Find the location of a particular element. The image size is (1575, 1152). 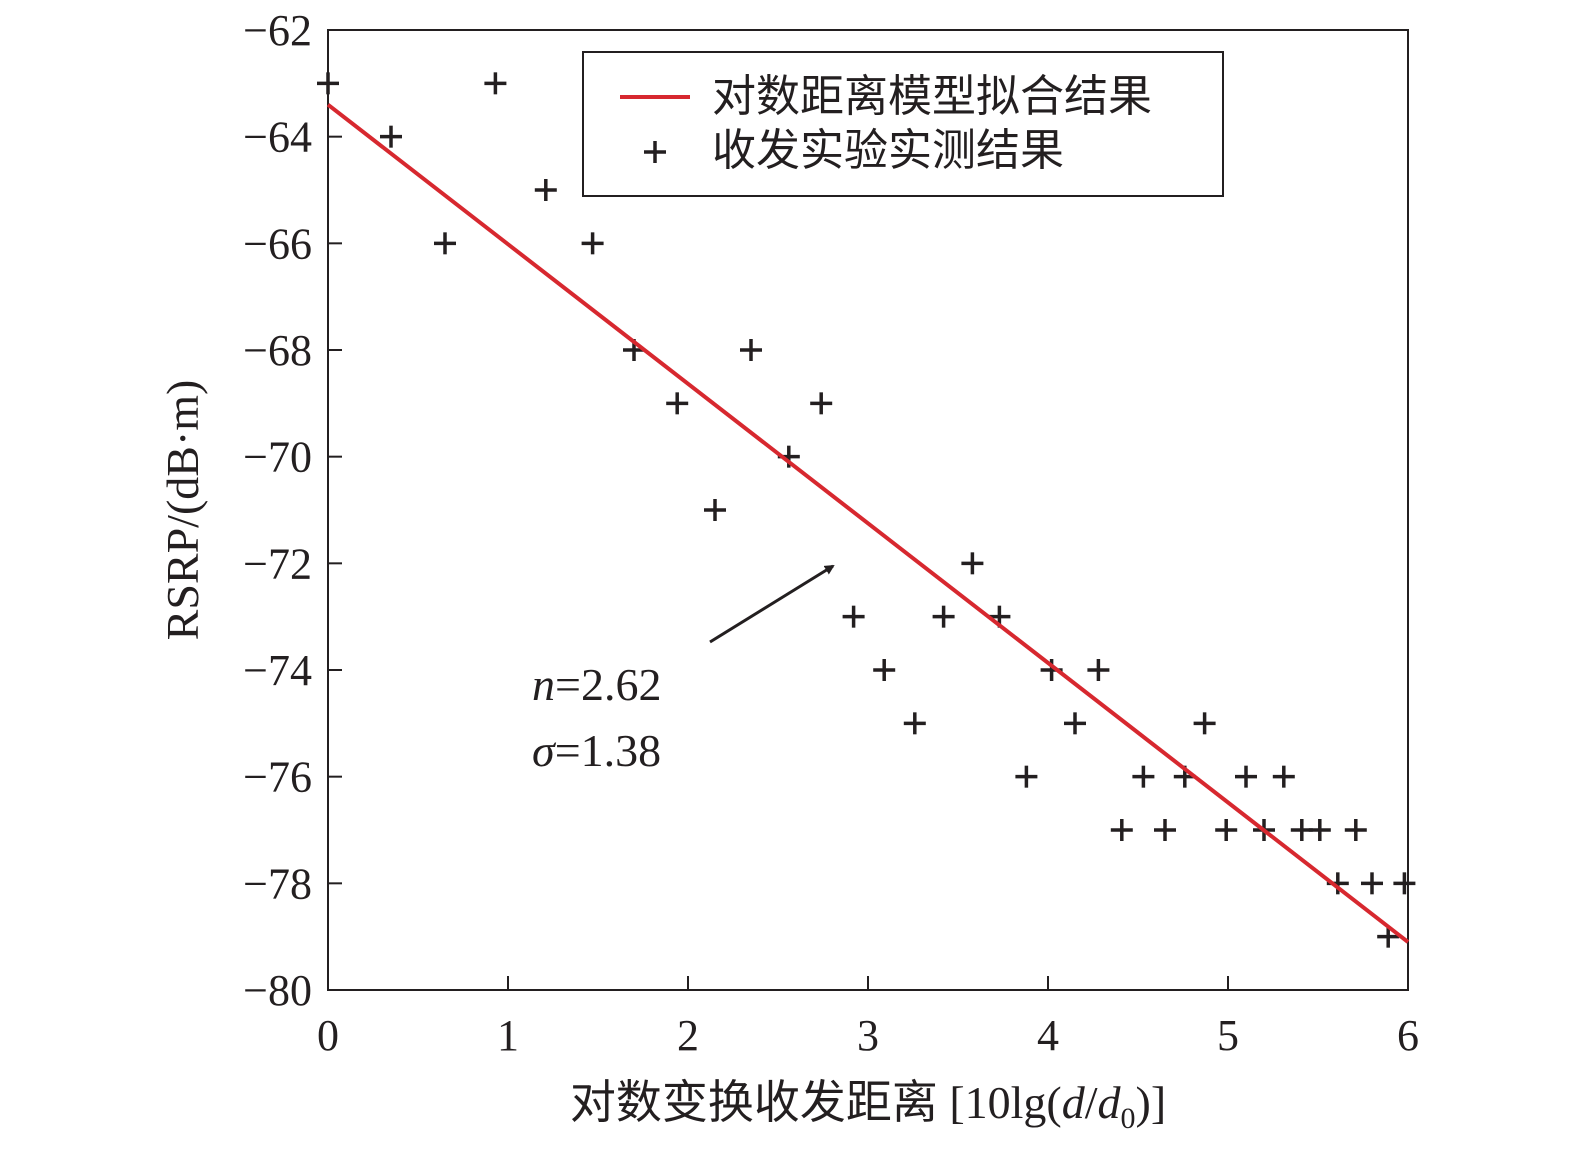

y-tick-label: −74 is located at coordinates (277, 670).